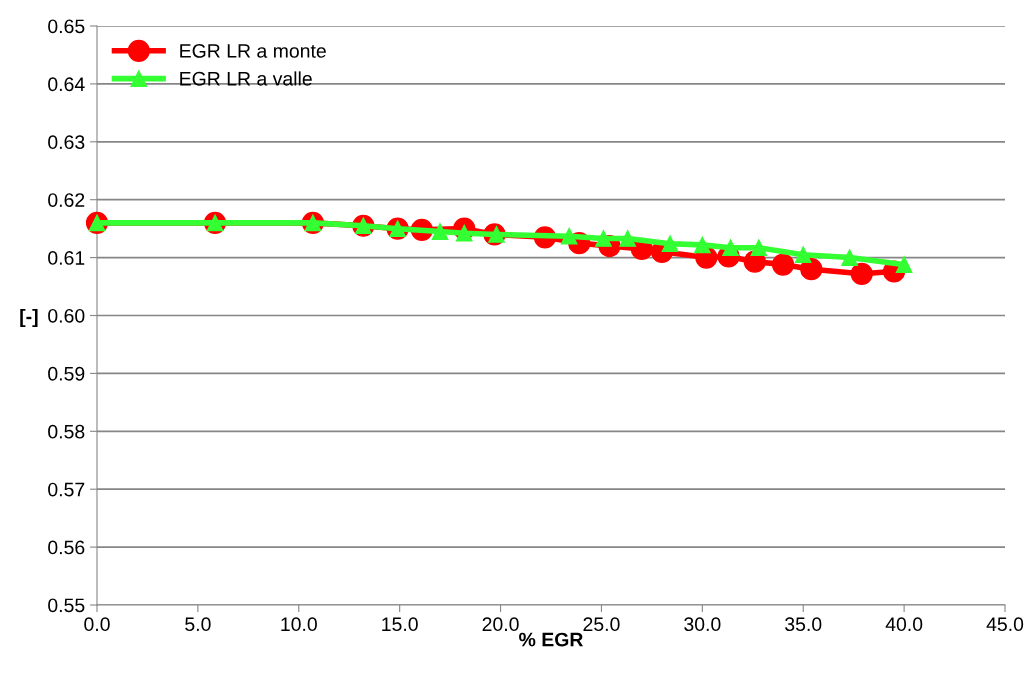  I want to click on y-tick-label: 0.62, so click(66, 200).